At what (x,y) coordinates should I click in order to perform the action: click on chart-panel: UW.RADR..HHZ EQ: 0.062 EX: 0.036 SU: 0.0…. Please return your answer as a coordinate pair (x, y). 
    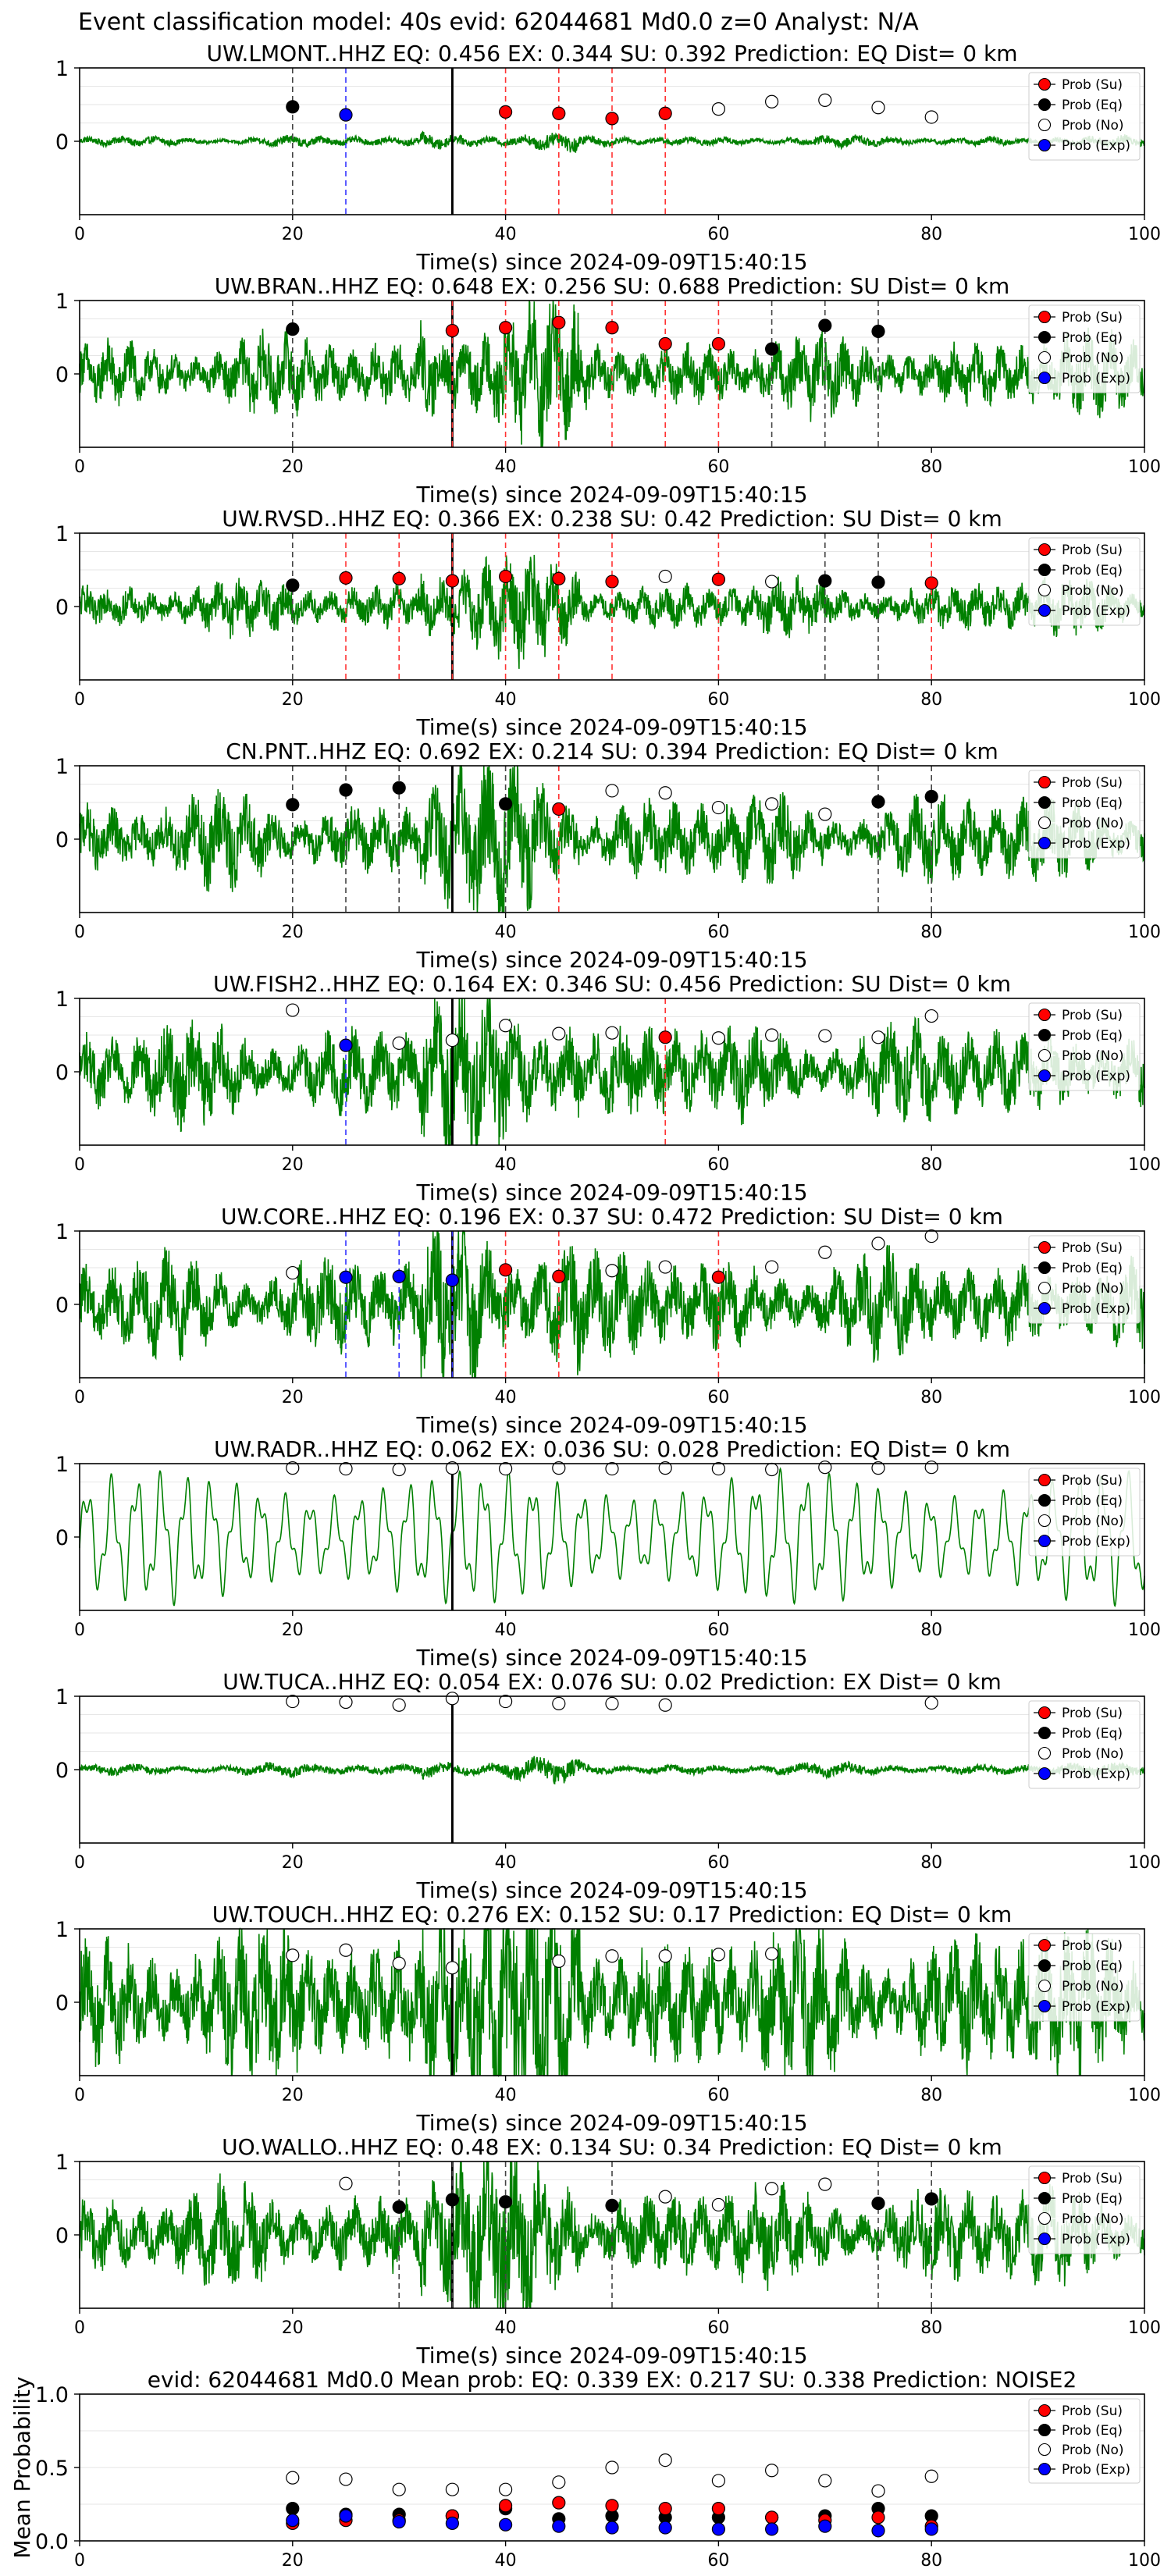
    Looking at the image, I should click on (608, 1553).